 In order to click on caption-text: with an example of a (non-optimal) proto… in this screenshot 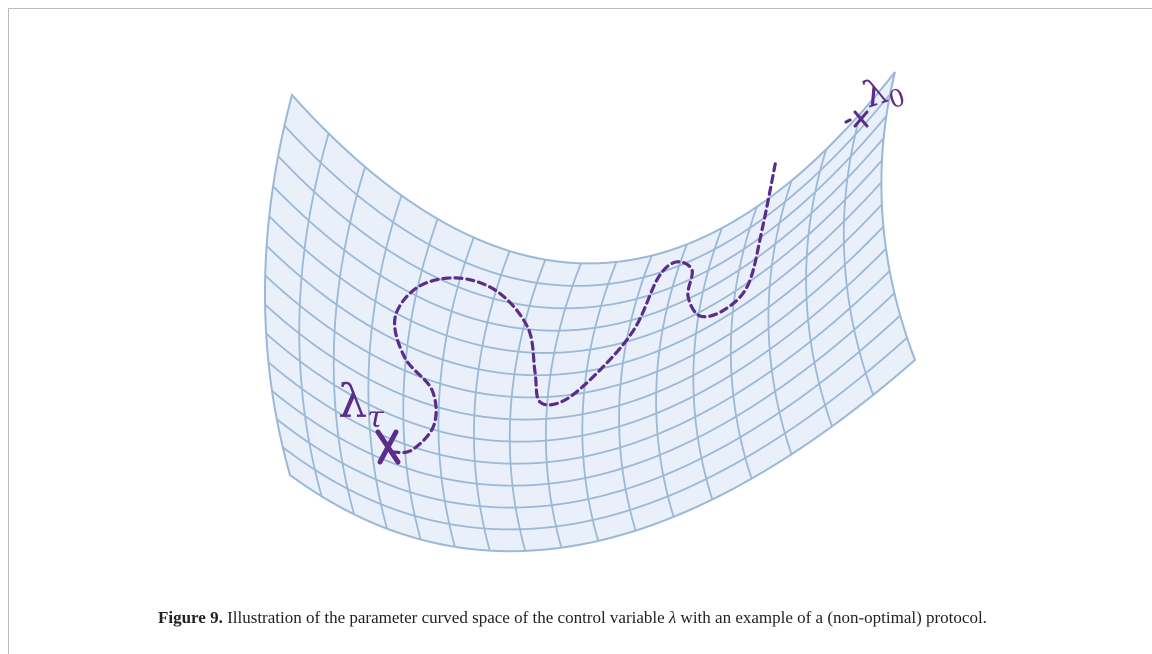, I will do `click(833, 617)`.